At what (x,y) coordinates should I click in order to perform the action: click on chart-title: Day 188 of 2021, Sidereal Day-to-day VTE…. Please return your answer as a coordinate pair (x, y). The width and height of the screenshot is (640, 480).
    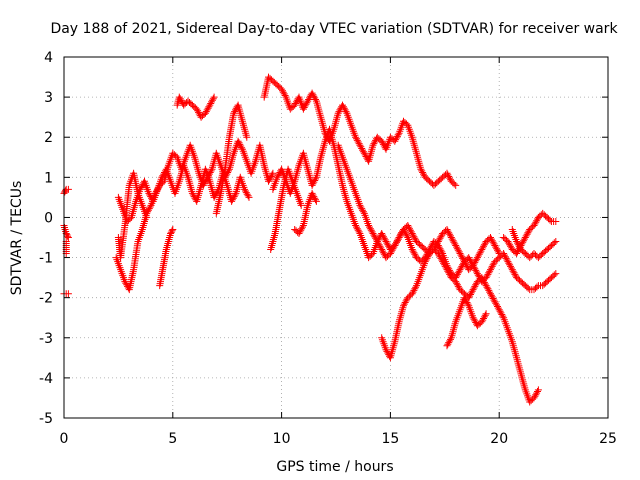
    Looking at the image, I should click on (334, 29).